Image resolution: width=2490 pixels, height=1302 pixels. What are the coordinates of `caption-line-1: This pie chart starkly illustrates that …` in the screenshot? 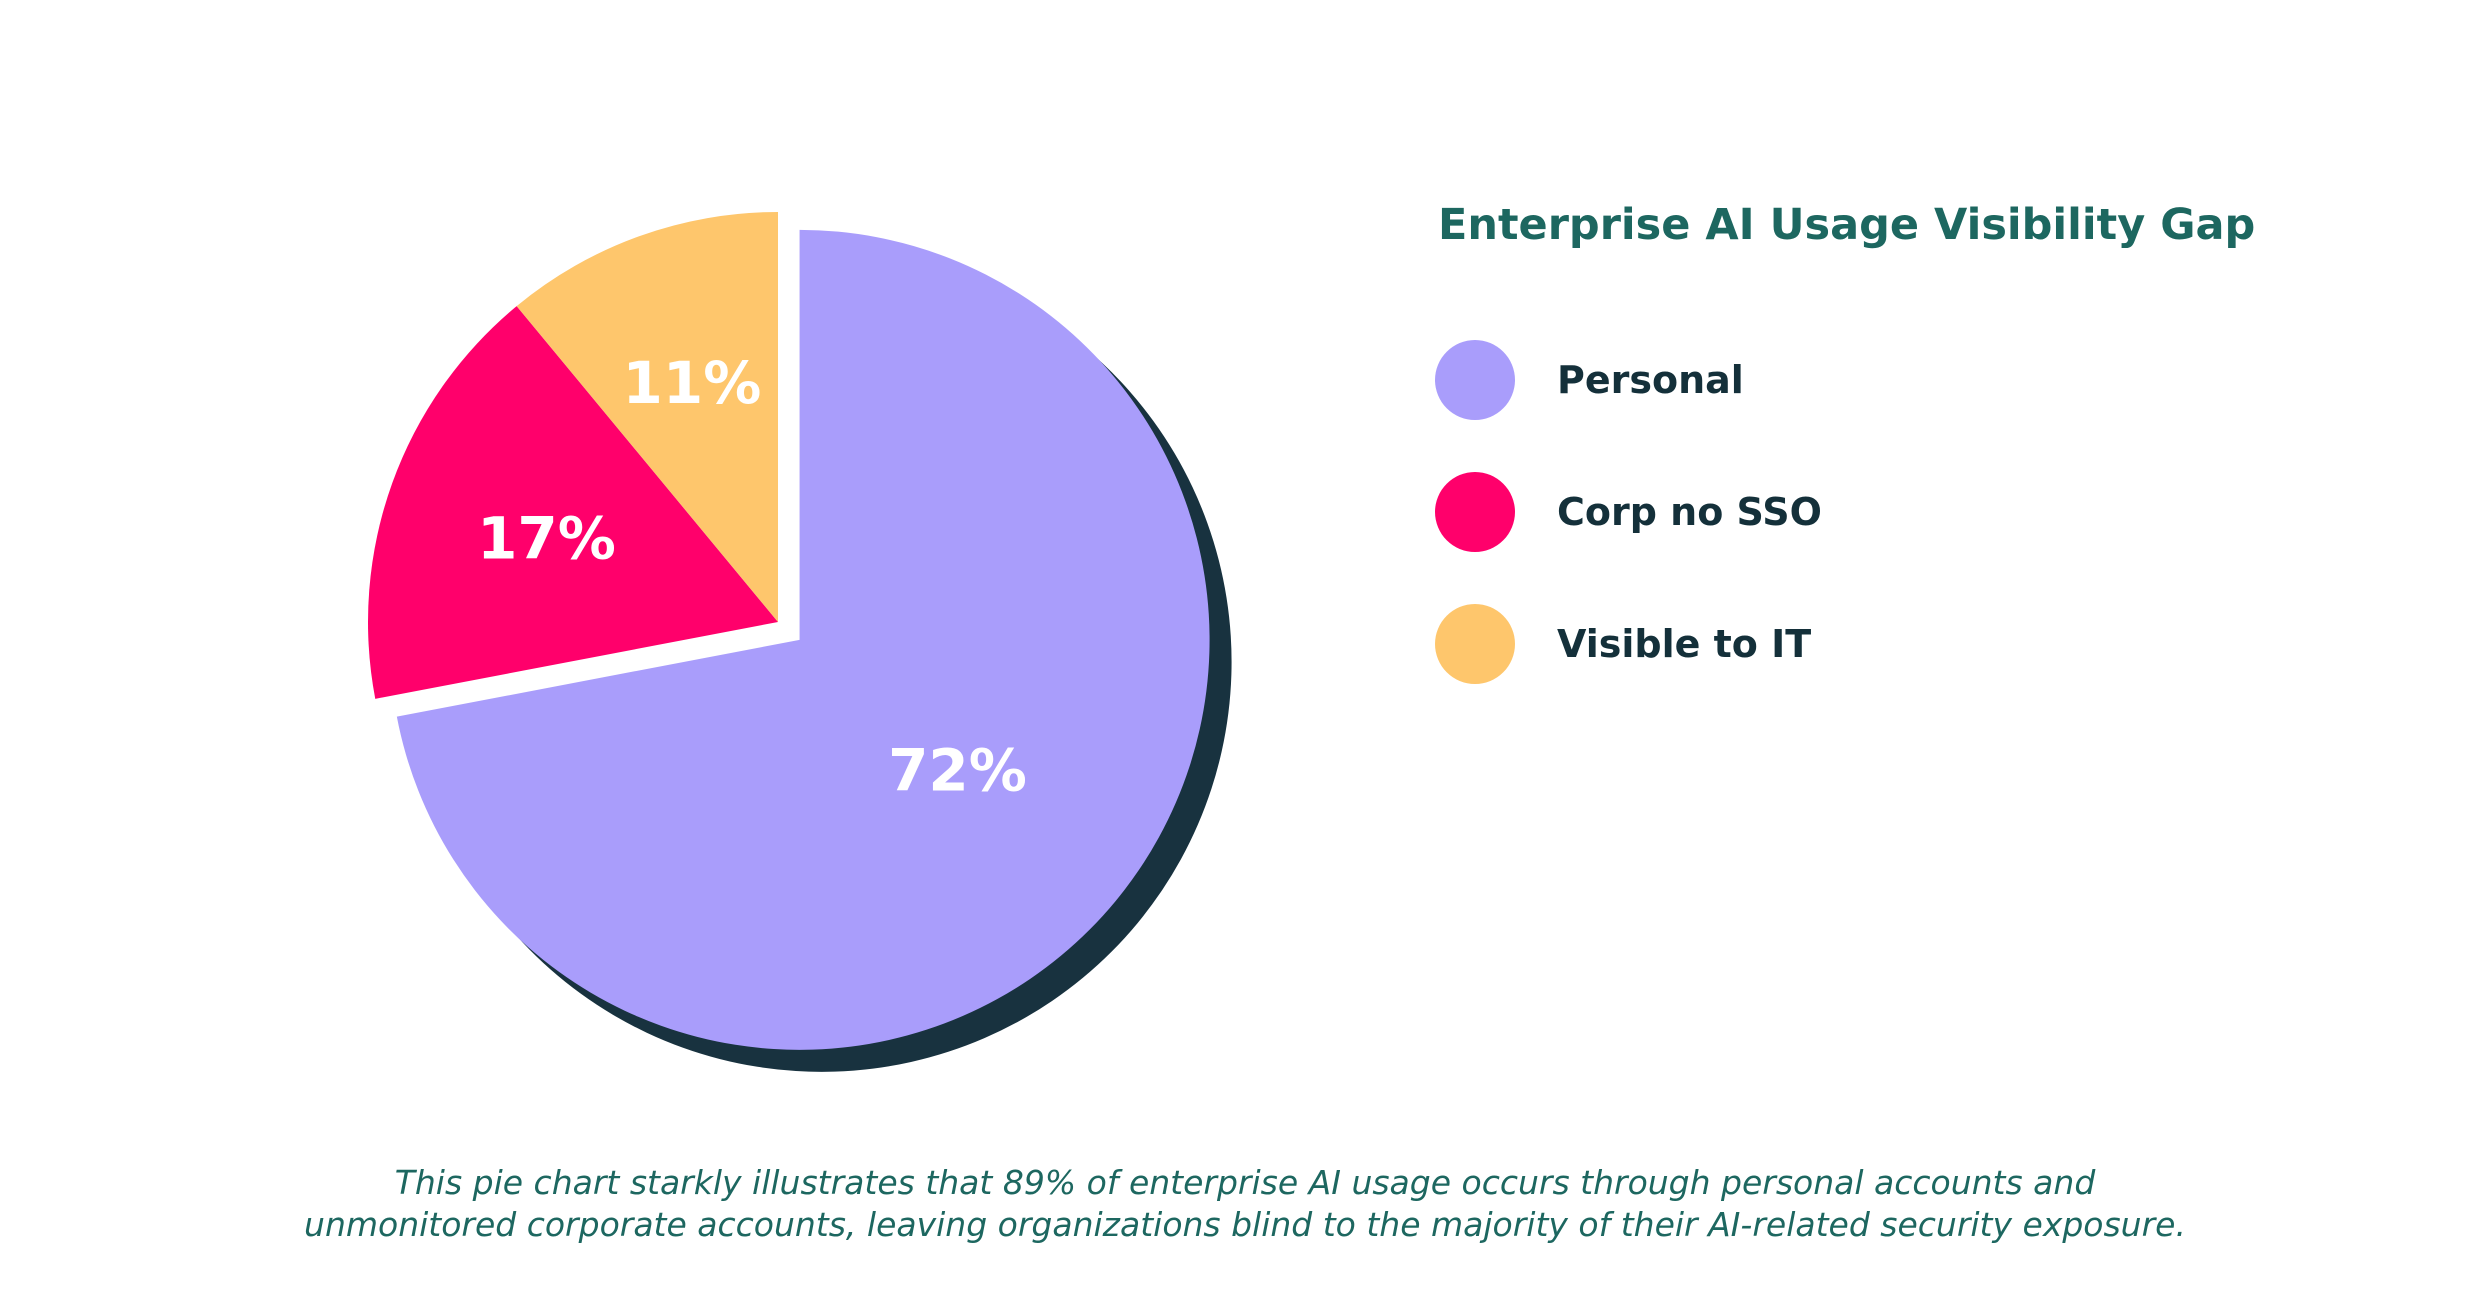 It's located at (1245, 1182).